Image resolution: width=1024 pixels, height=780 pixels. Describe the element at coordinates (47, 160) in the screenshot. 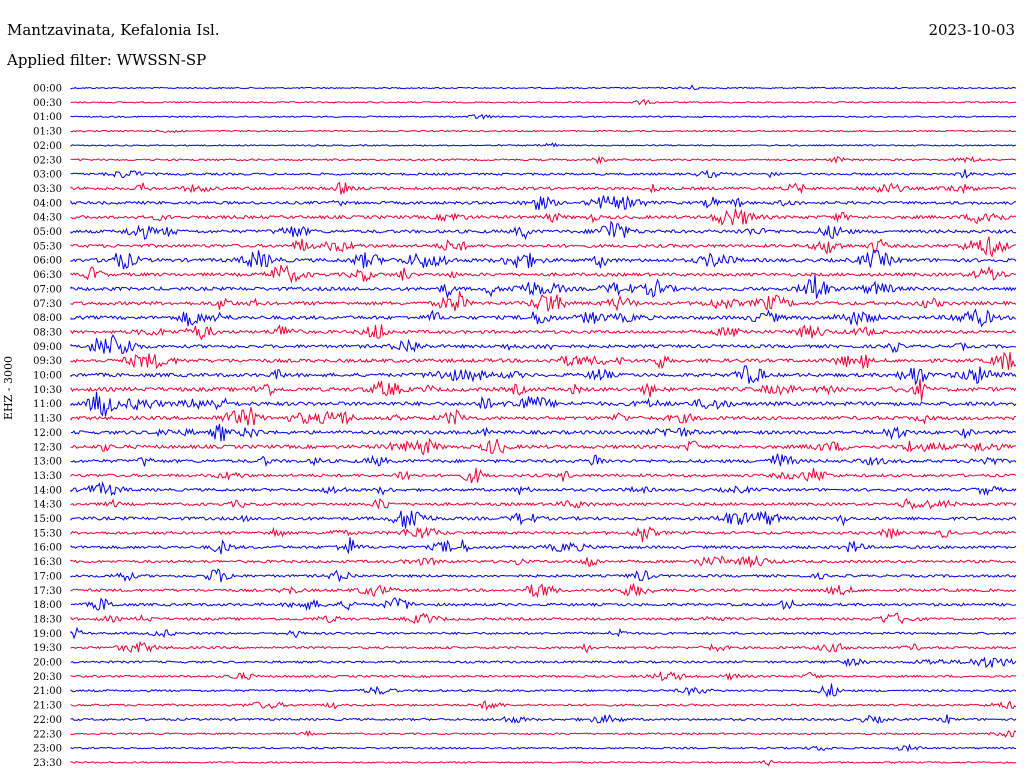

I see `time-tick-label: 02:30` at that location.